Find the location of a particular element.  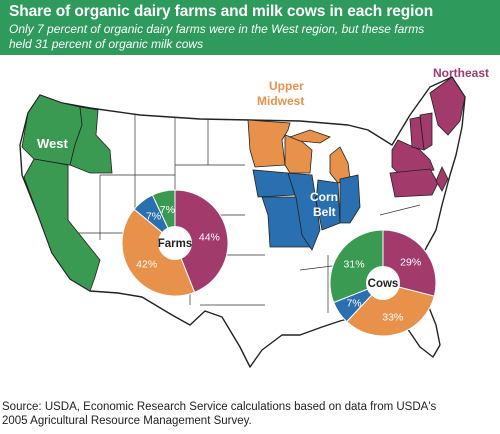

pie-label-farms-west: 7% is located at coordinates (167, 210).